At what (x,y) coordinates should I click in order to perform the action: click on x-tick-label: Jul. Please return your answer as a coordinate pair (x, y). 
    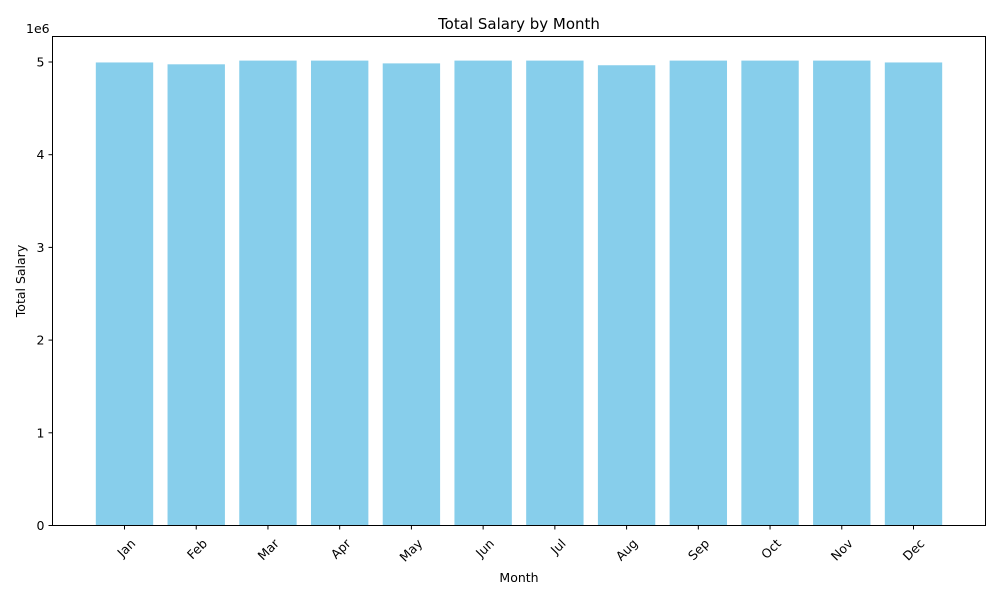
    Looking at the image, I should click on (558, 547).